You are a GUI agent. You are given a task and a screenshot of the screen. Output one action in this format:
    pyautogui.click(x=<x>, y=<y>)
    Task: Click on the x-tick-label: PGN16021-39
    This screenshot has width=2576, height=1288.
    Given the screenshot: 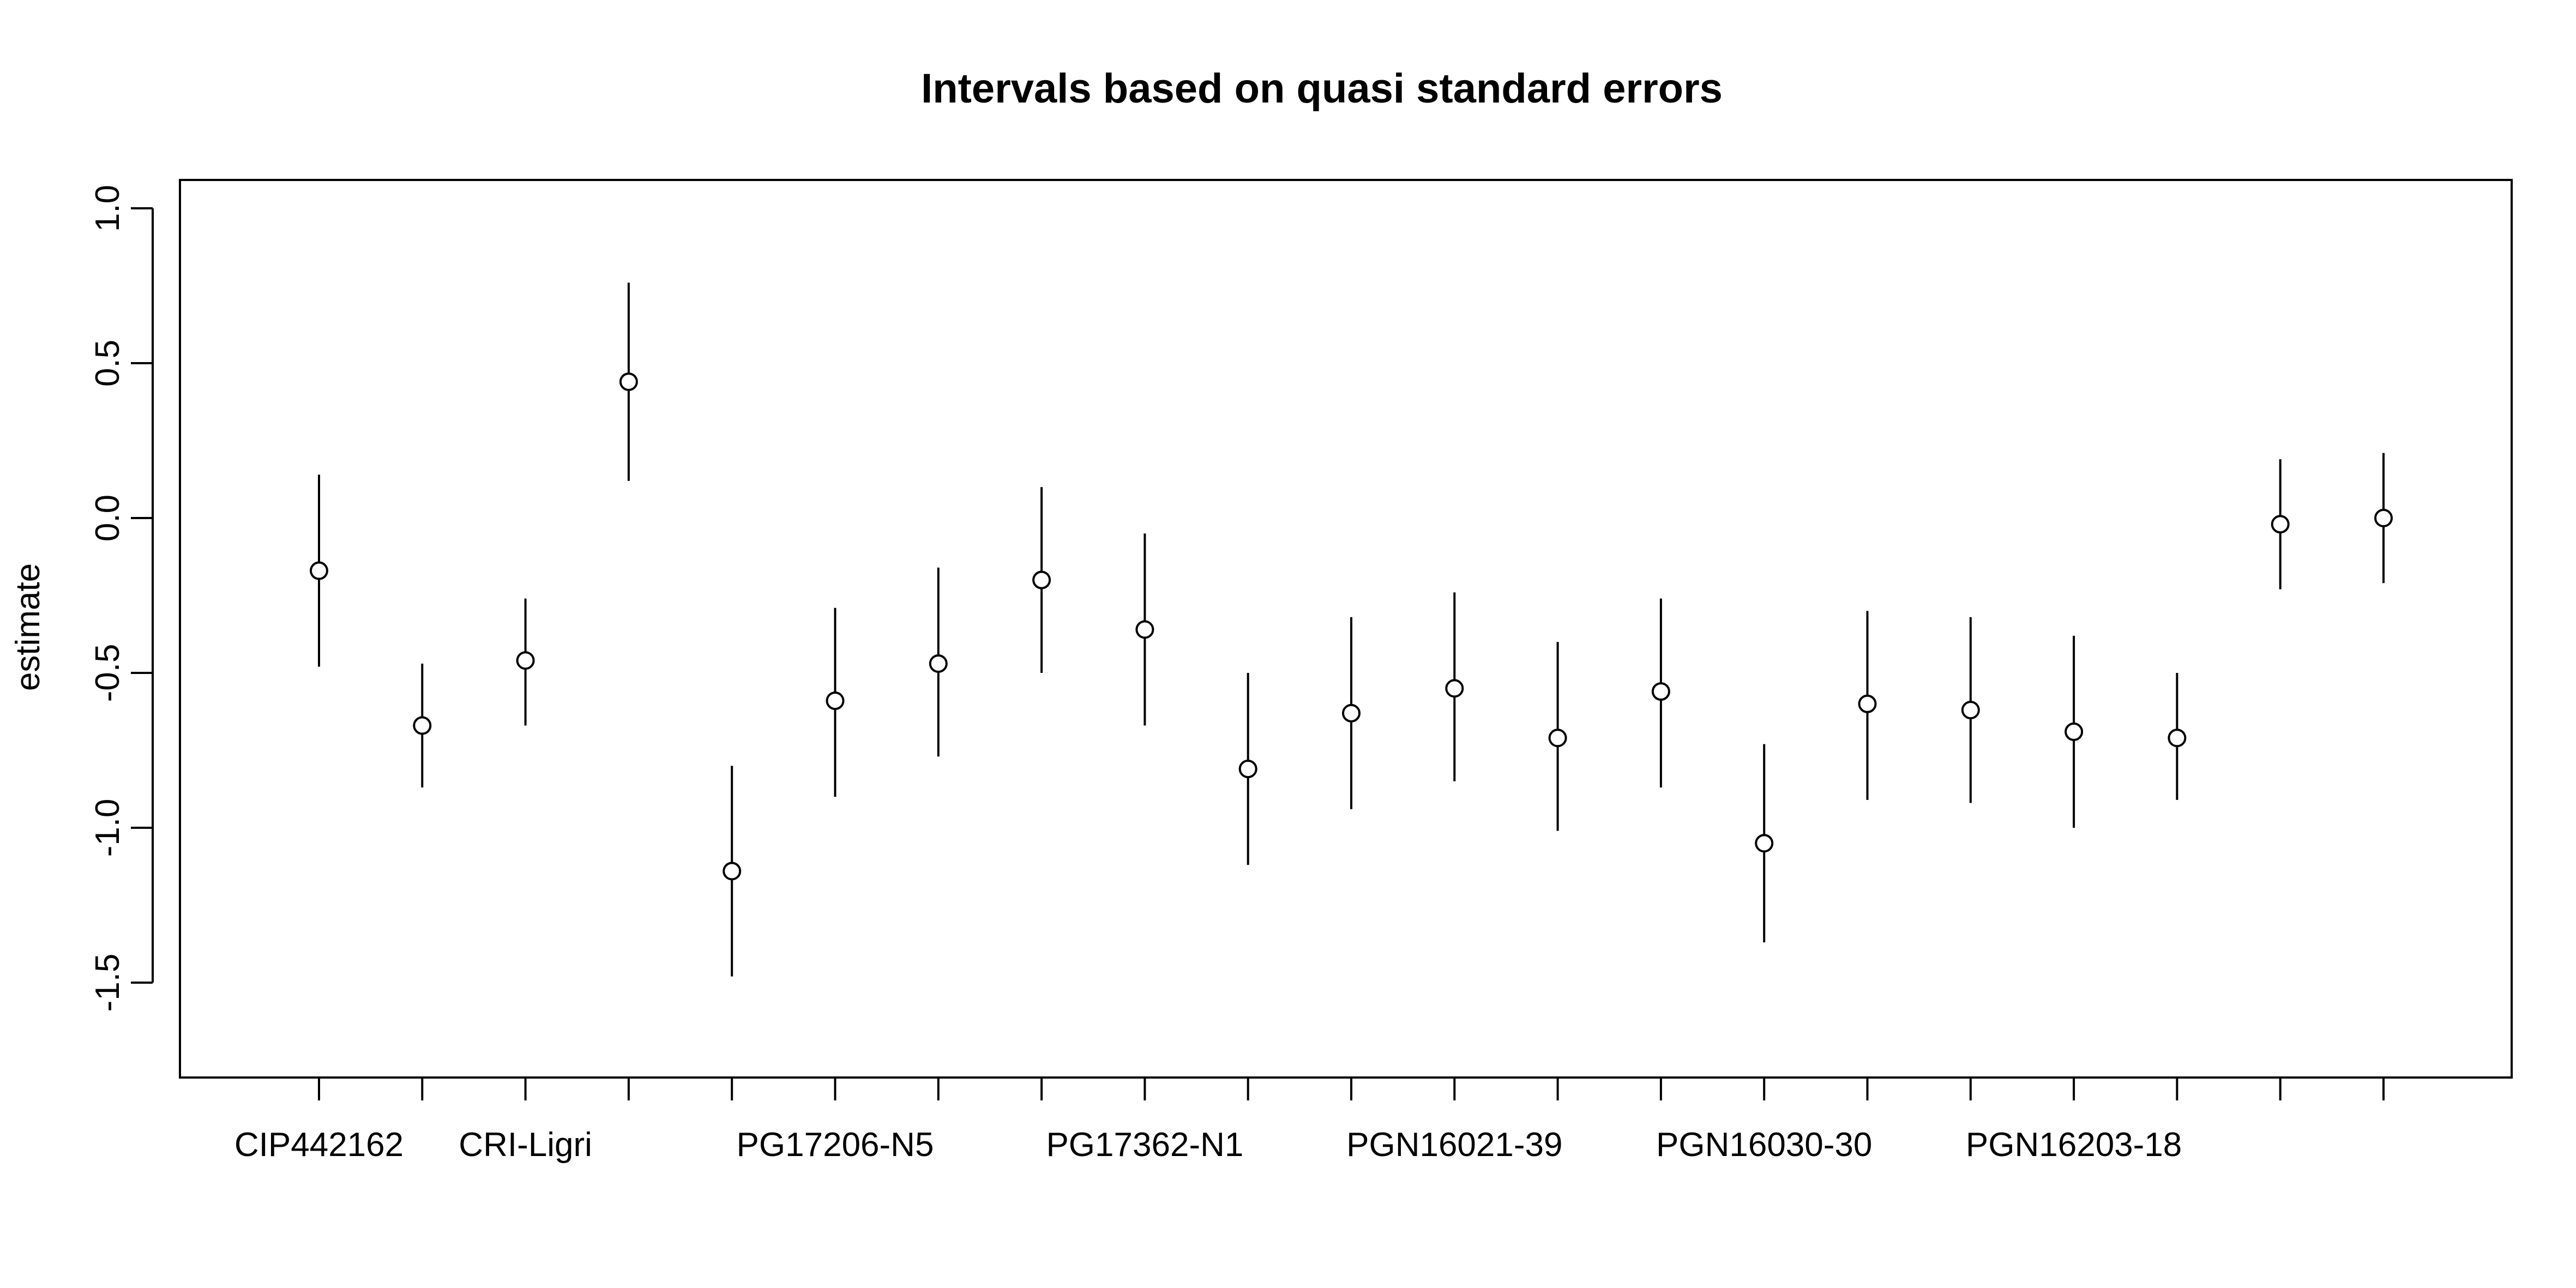 What is the action you would take?
    pyautogui.click(x=1454, y=1145)
    